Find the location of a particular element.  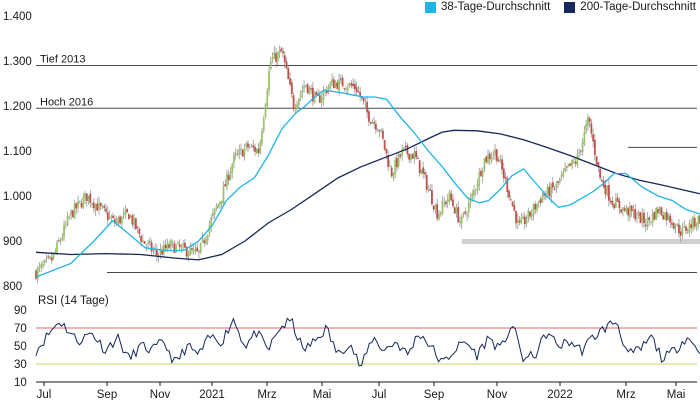

legend-item-ma200: 200-Tage-Durchschnitt is located at coordinates (630, 7).